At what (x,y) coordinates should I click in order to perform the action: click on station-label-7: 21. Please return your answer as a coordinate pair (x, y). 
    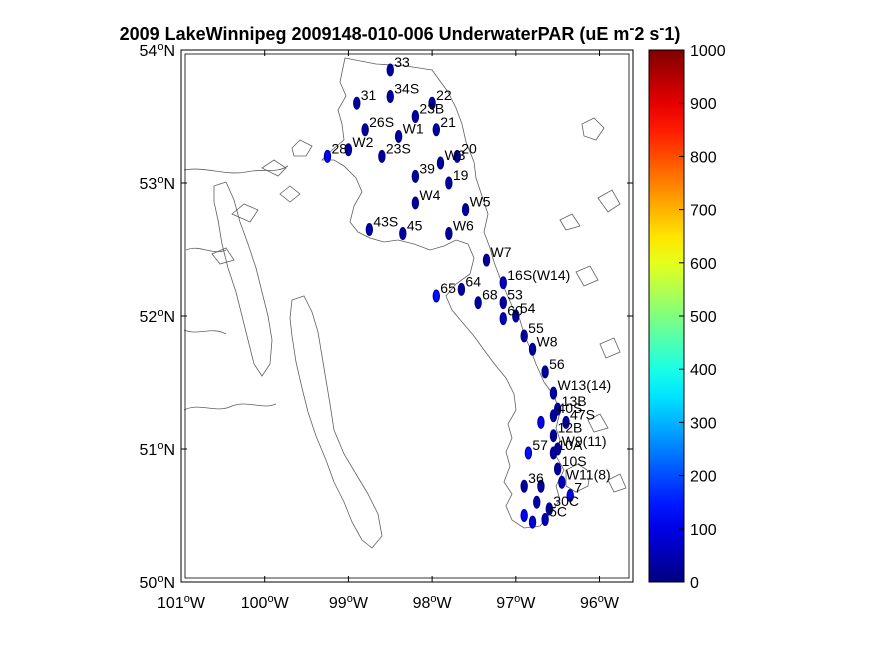
    Looking at the image, I should click on (448, 122).